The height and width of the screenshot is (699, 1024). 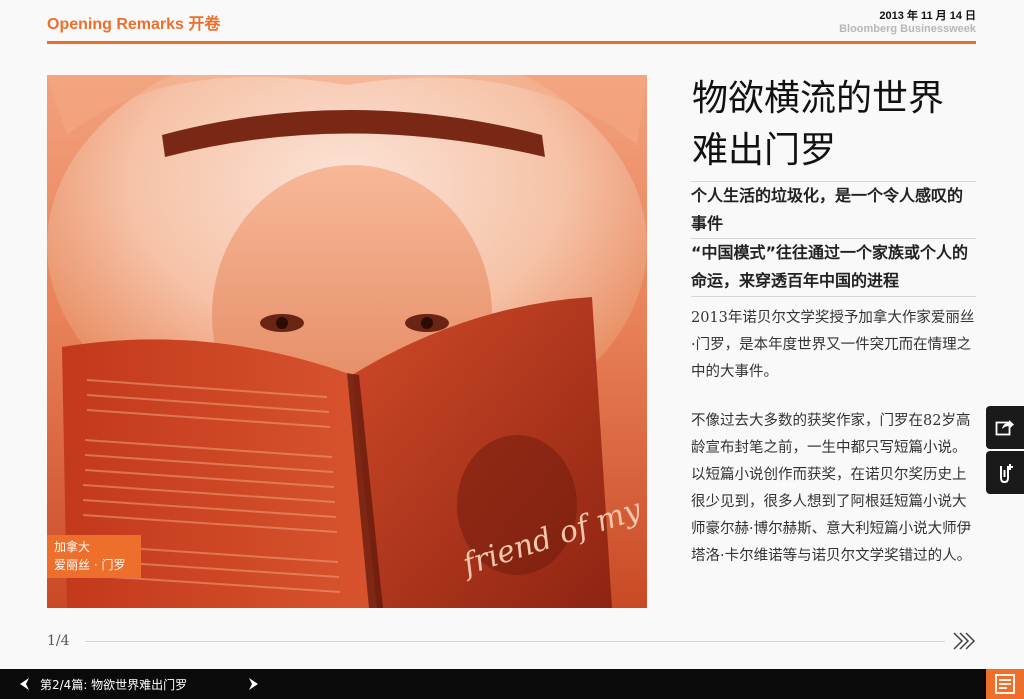 I want to click on article-title: 物欲横流的世界 难出门罗, so click(x=834, y=125).